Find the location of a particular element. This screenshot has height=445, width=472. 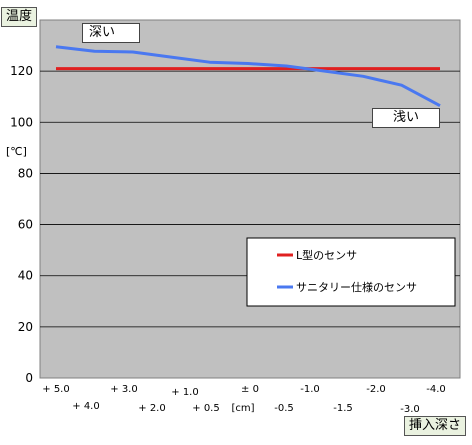

x-tick-label: -2.0 is located at coordinates (376, 389).